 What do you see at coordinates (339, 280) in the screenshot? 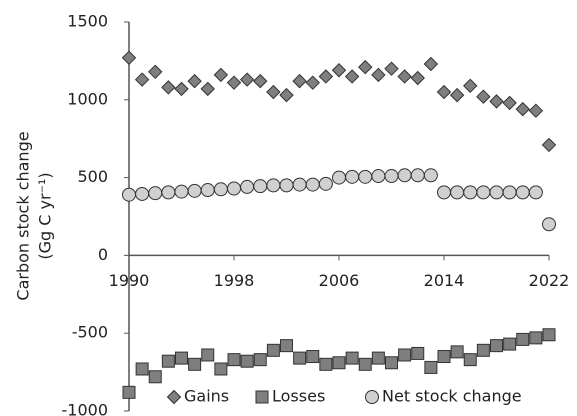
I see `x-tick-label: 2006` at bounding box center [339, 280].